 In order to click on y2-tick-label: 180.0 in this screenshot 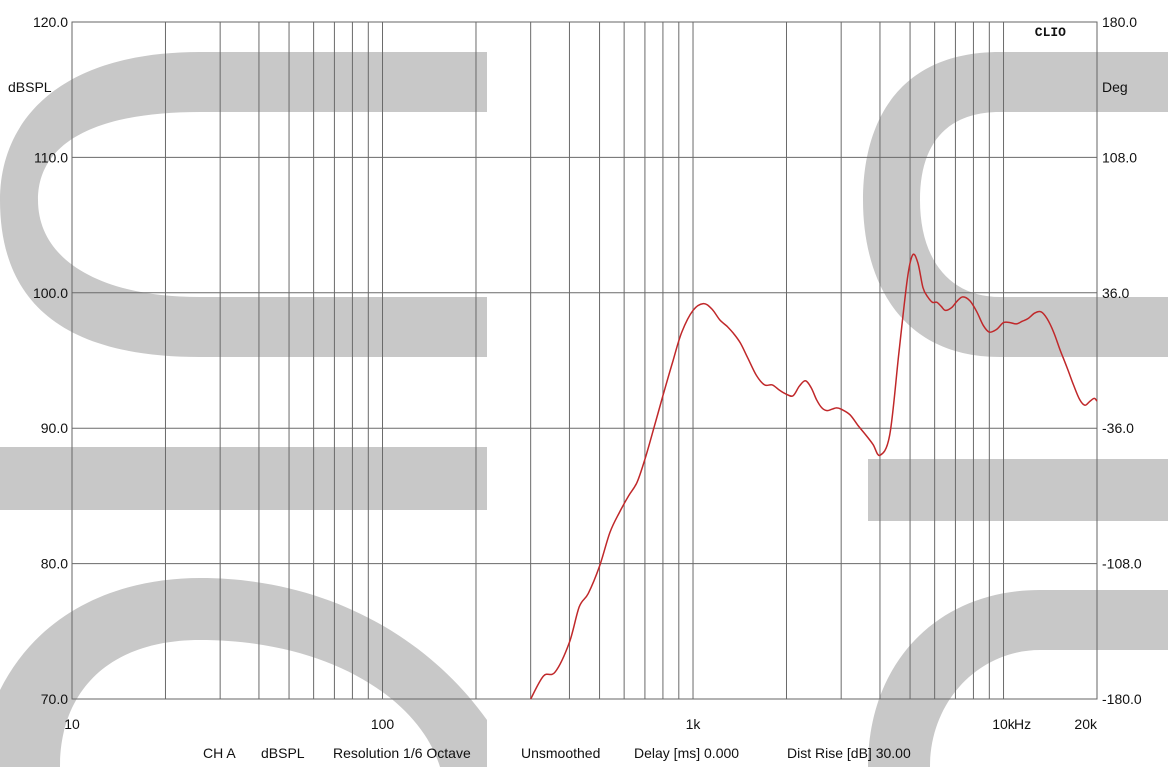, I will do `click(1119, 22)`.